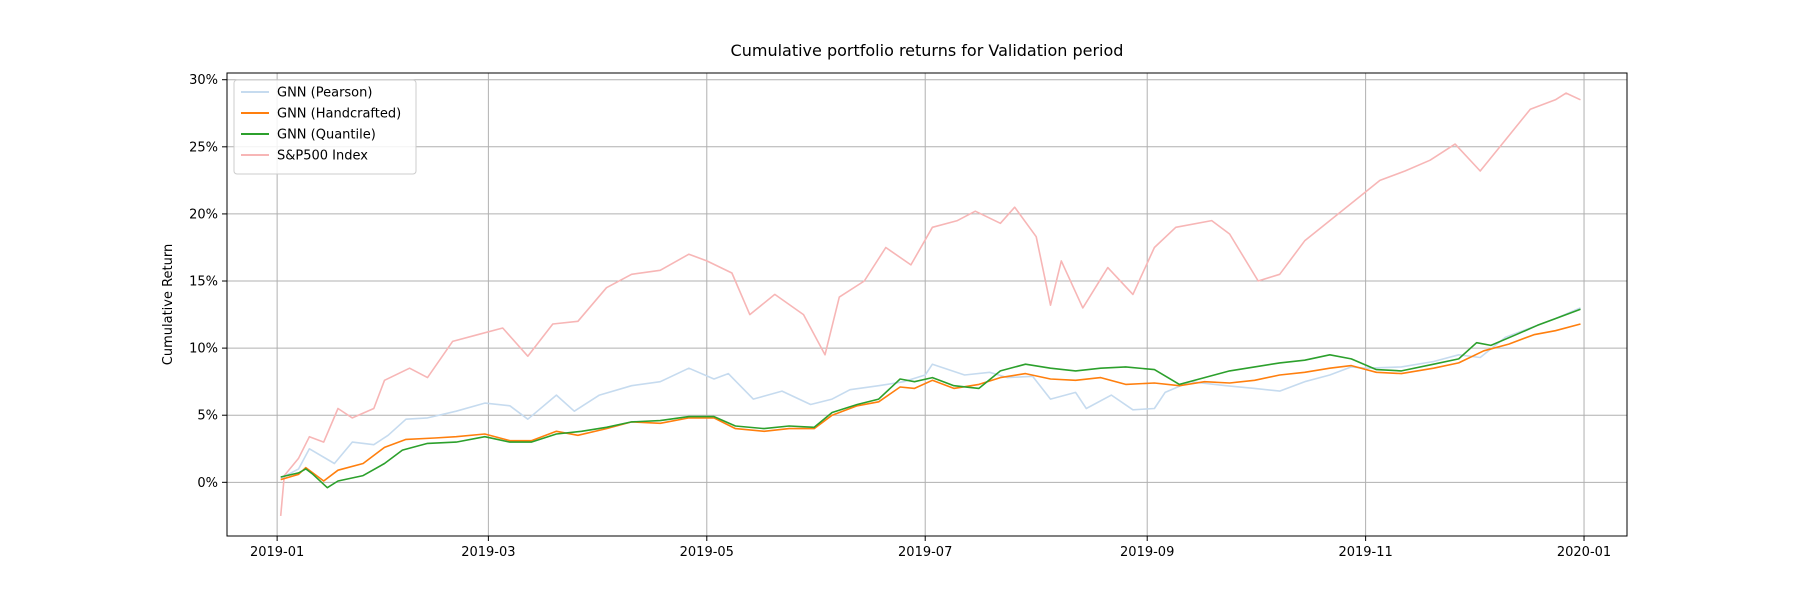 This screenshot has height=600, width=1800. Describe the element at coordinates (1584, 552) in the screenshot. I see `x-tick-label: 2020-01` at that location.